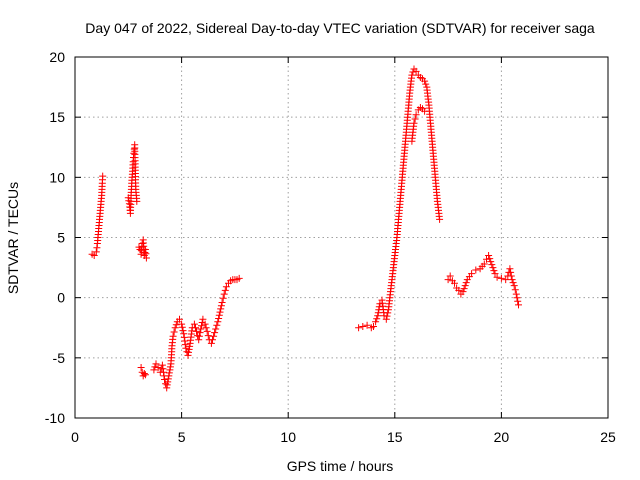  Describe the element at coordinates (418, 124) in the screenshot. I see `series-arc6` at that location.